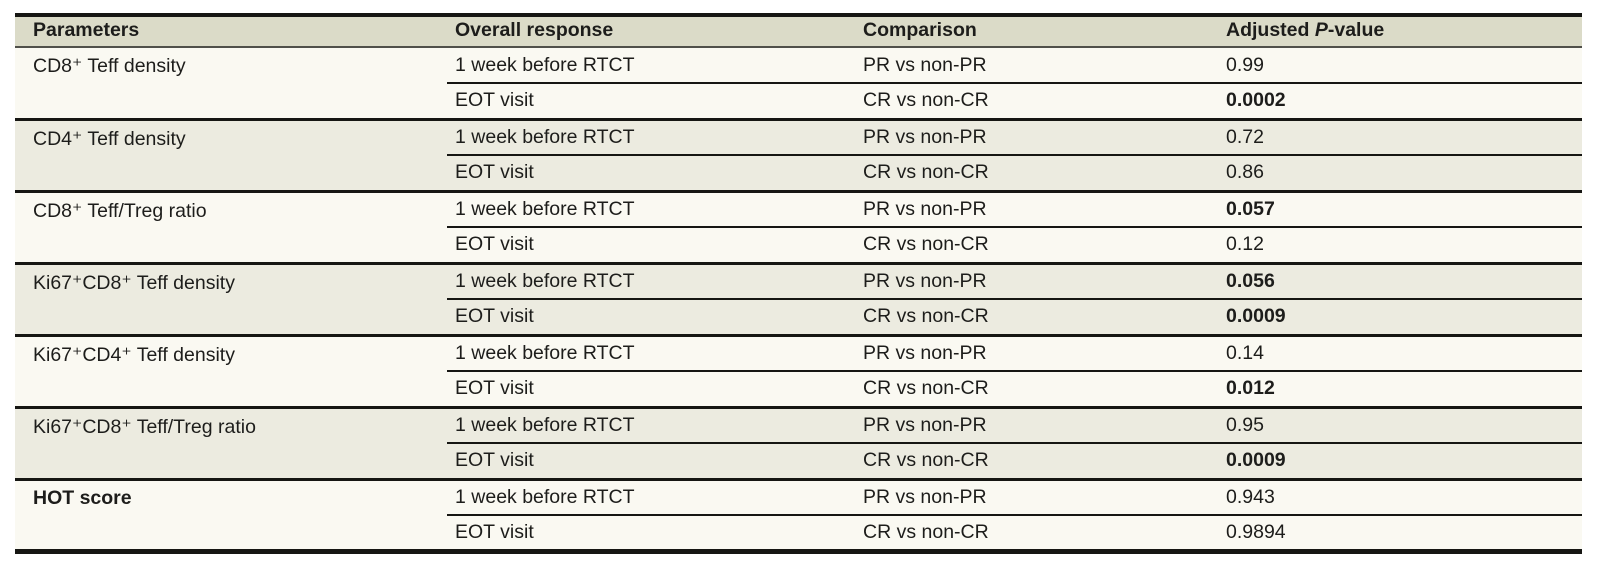 The height and width of the screenshot is (562, 1604). I want to click on pvalue-header-prefix: Adjusted, so click(1270, 30).